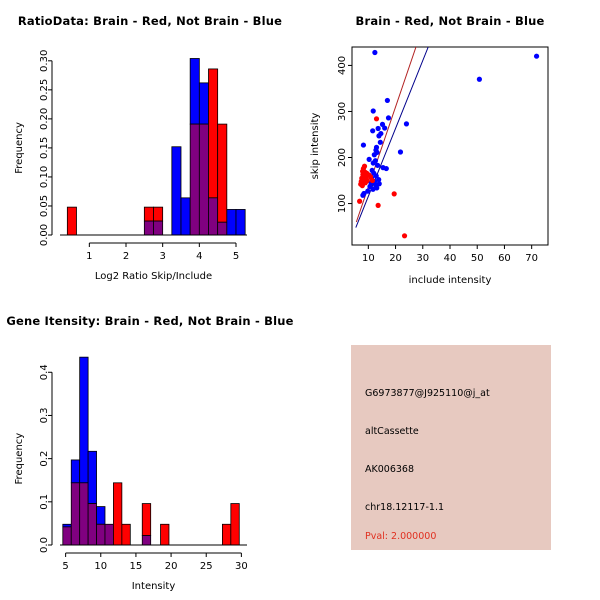  I want to click on svg-text: 40, so click(450, 258).